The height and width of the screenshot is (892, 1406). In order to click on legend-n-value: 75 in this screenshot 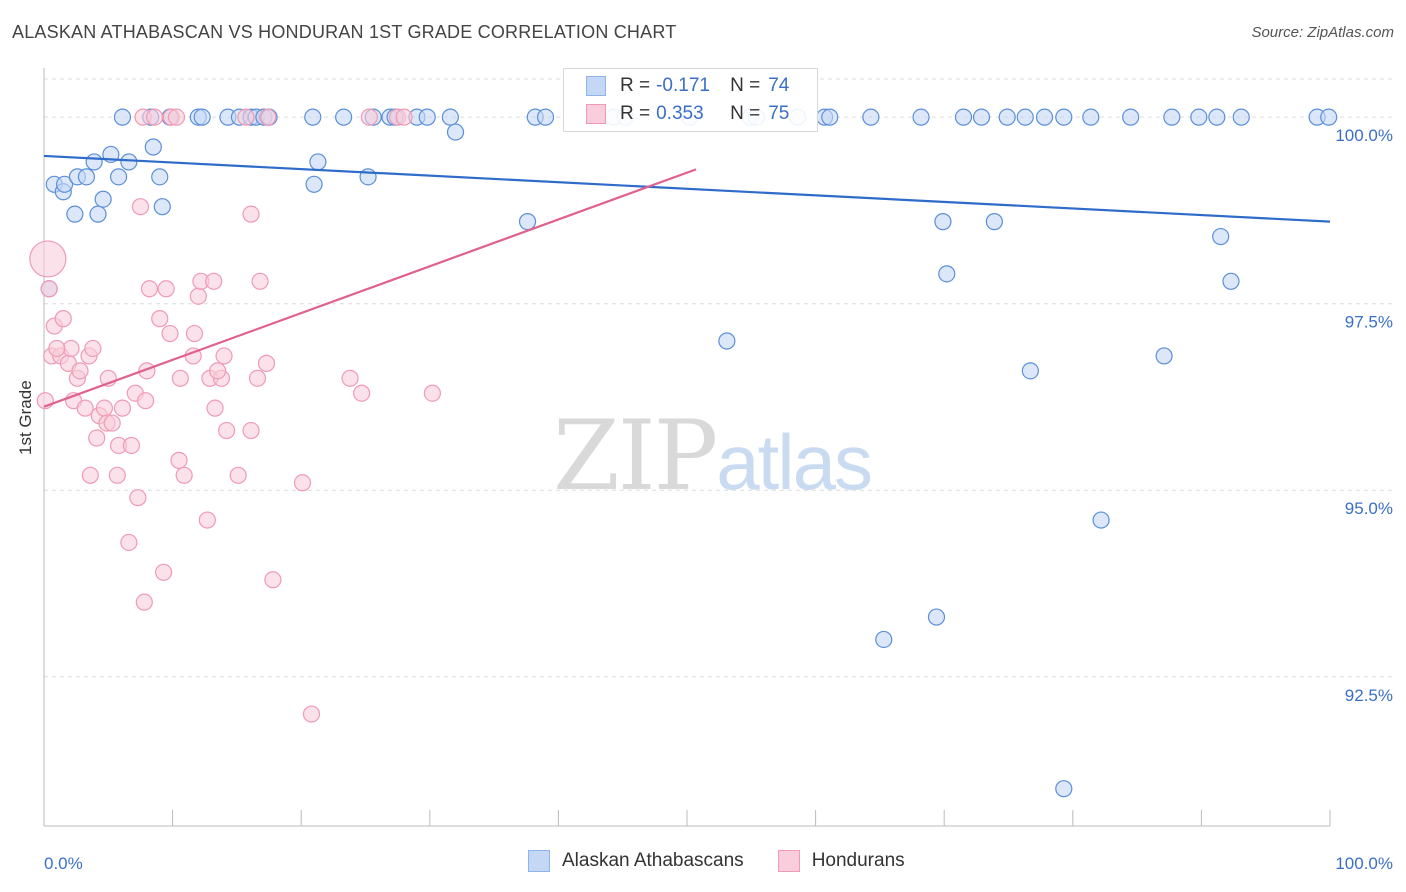, I will do `click(779, 113)`.